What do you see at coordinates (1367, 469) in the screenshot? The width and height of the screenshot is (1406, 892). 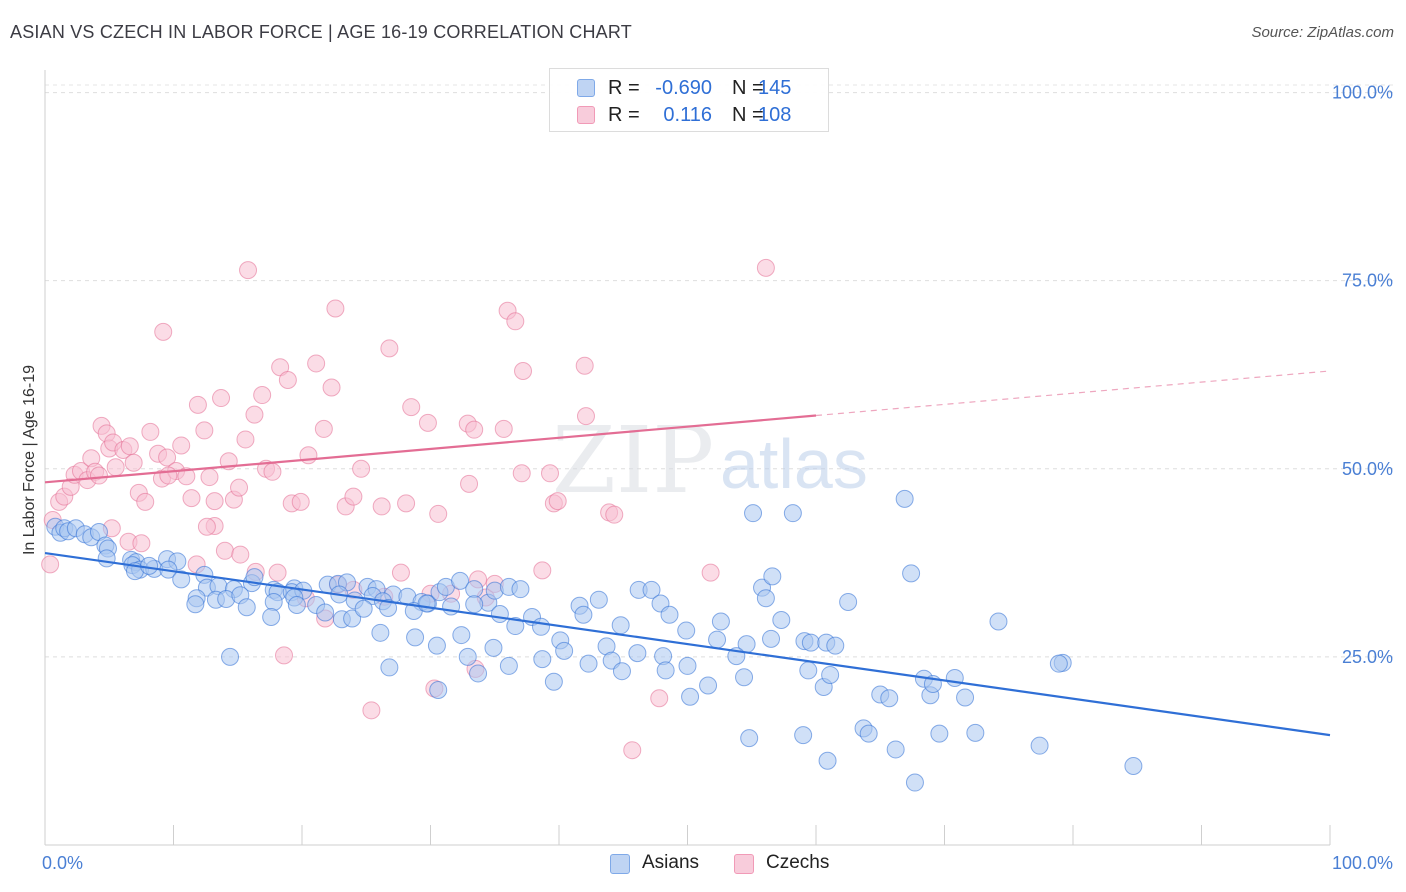 I see `y-tick-label: 50.0%` at bounding box center [1367, 469].